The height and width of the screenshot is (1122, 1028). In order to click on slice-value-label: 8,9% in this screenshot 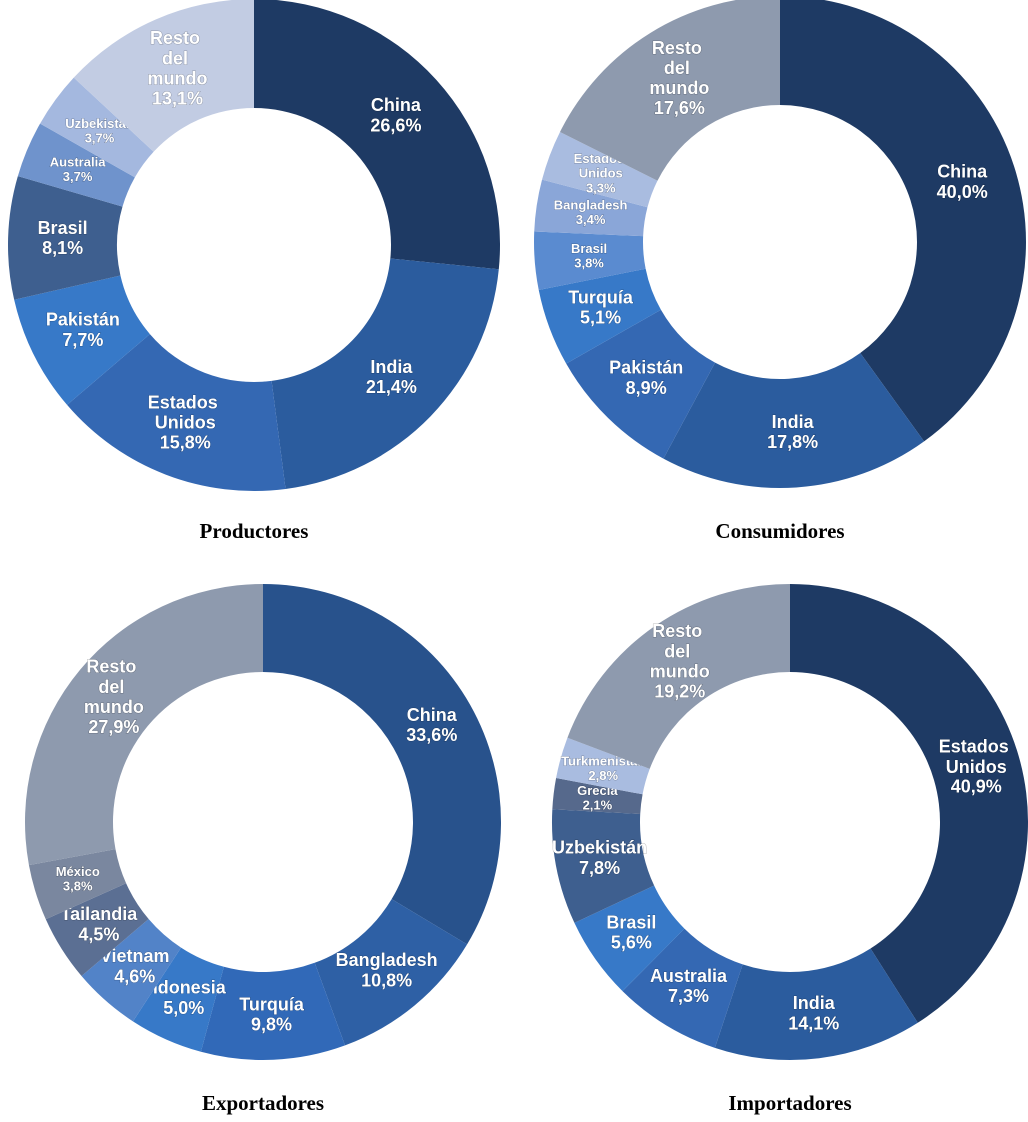, I will do `click(646, 388)`.